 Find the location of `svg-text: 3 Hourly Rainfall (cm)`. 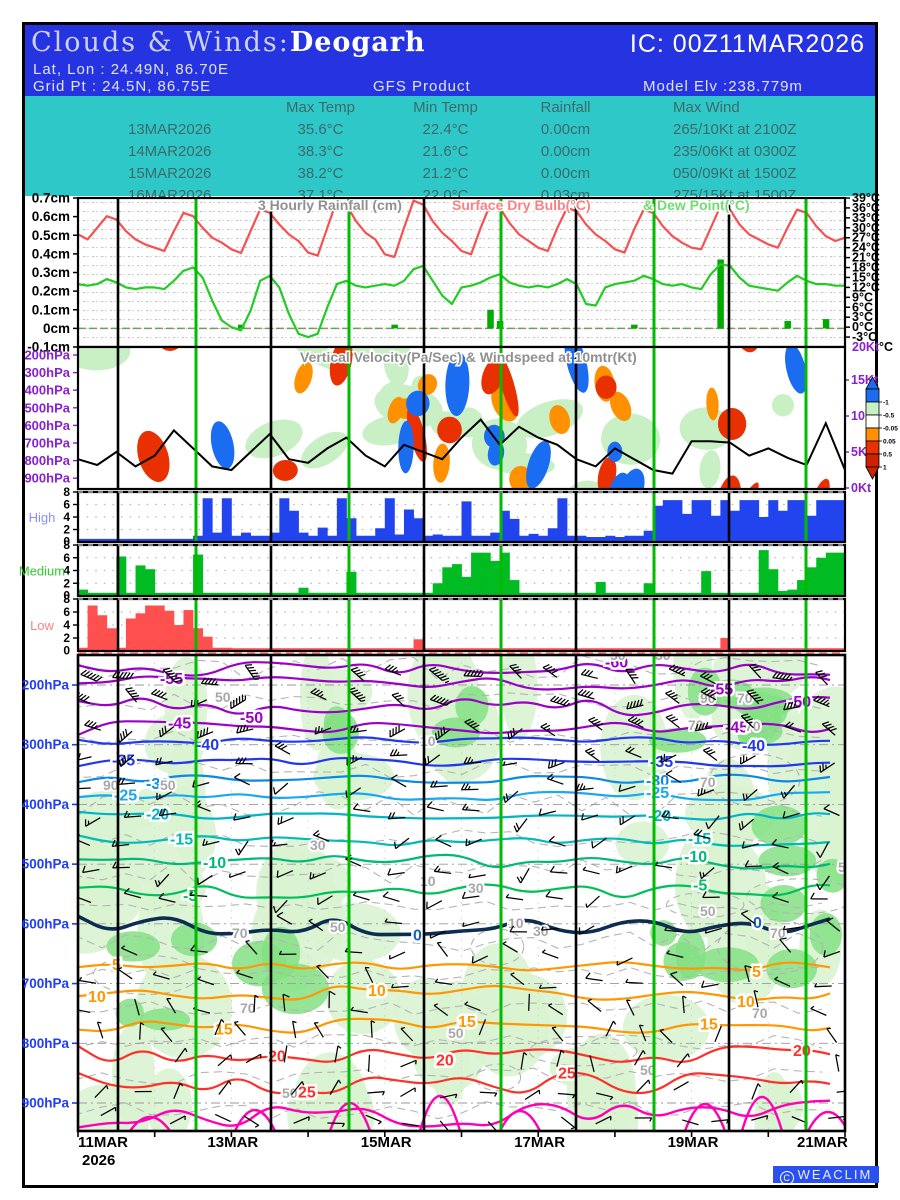

svg-text: 3 Hourly Rainfall (cm) is located at coordinates (330, 205).